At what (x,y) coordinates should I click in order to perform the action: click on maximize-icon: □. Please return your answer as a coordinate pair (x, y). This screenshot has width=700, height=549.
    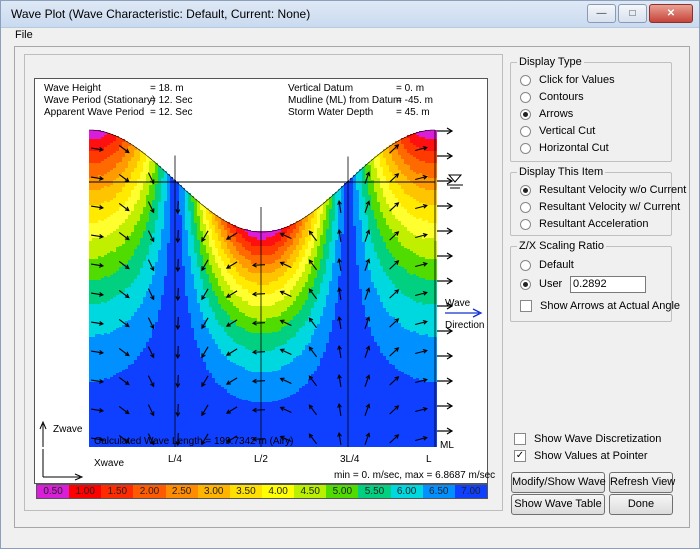
    Looking at the image, I should click on (632, 13).